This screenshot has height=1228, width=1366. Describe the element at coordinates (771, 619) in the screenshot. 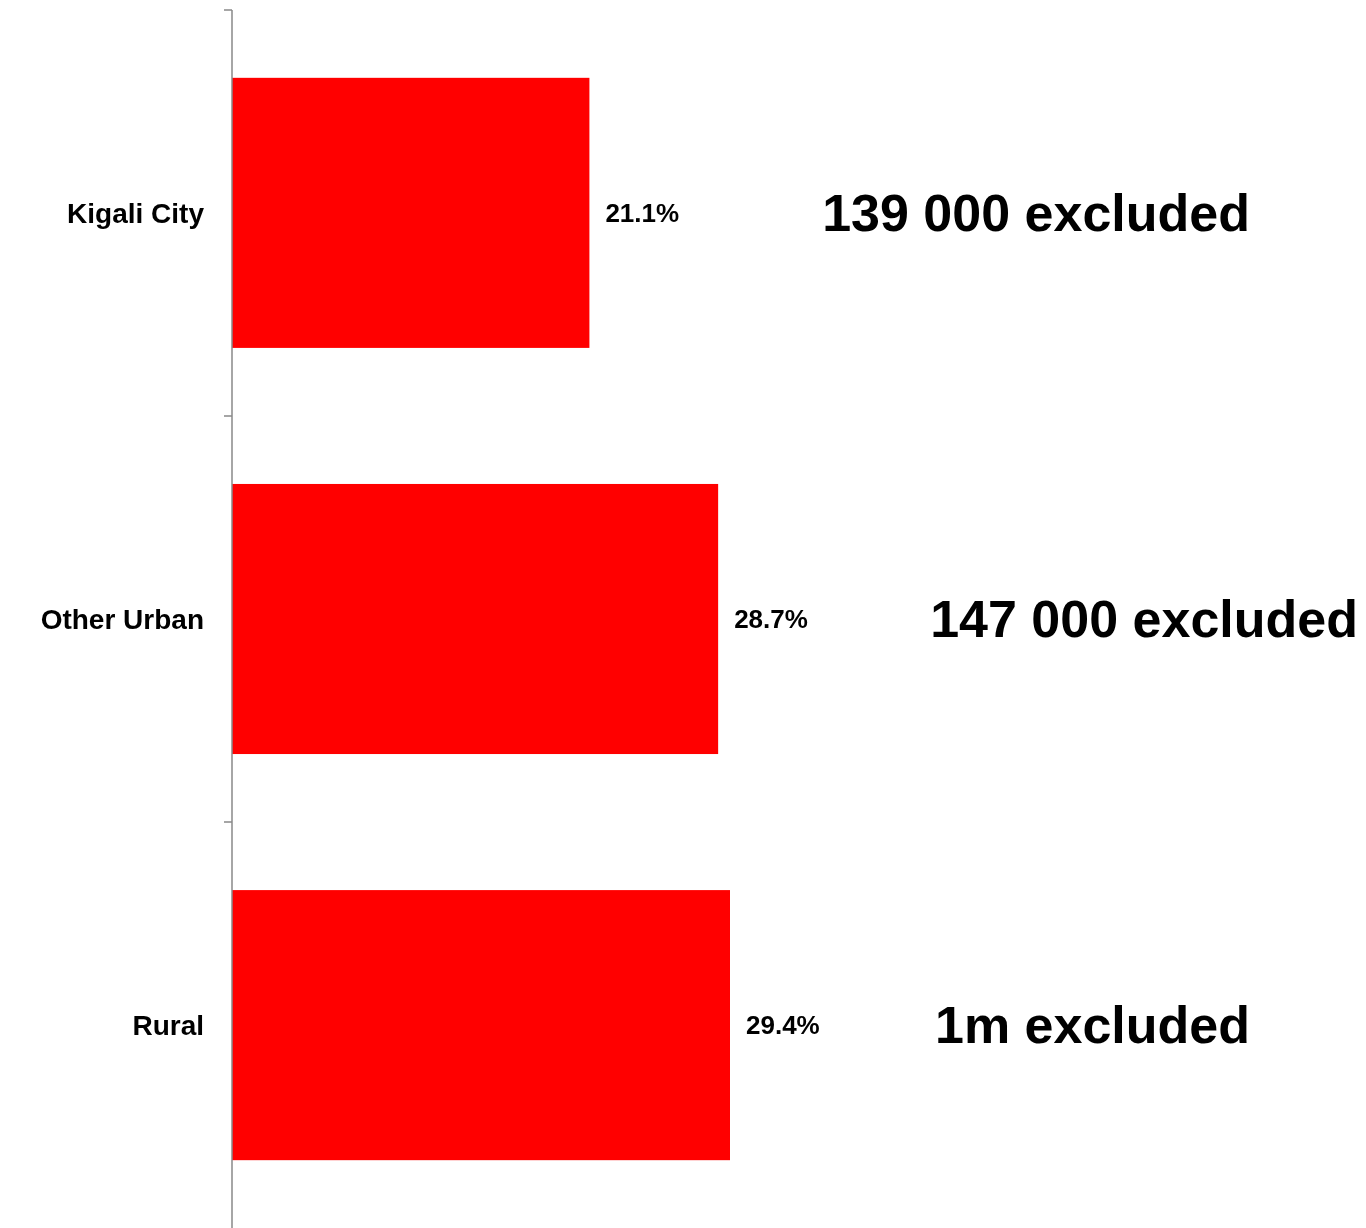

I see `data-label: 28.7%` at that location.